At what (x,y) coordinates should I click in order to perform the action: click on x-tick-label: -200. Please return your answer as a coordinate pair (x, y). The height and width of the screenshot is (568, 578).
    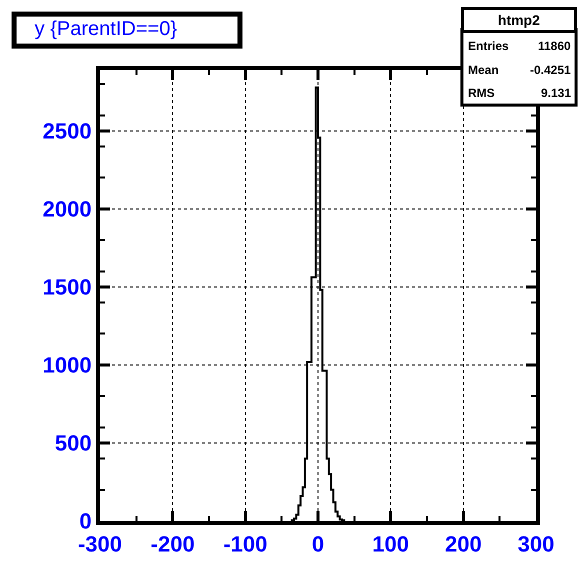
    Looking at the image, I should click on (172, 543).